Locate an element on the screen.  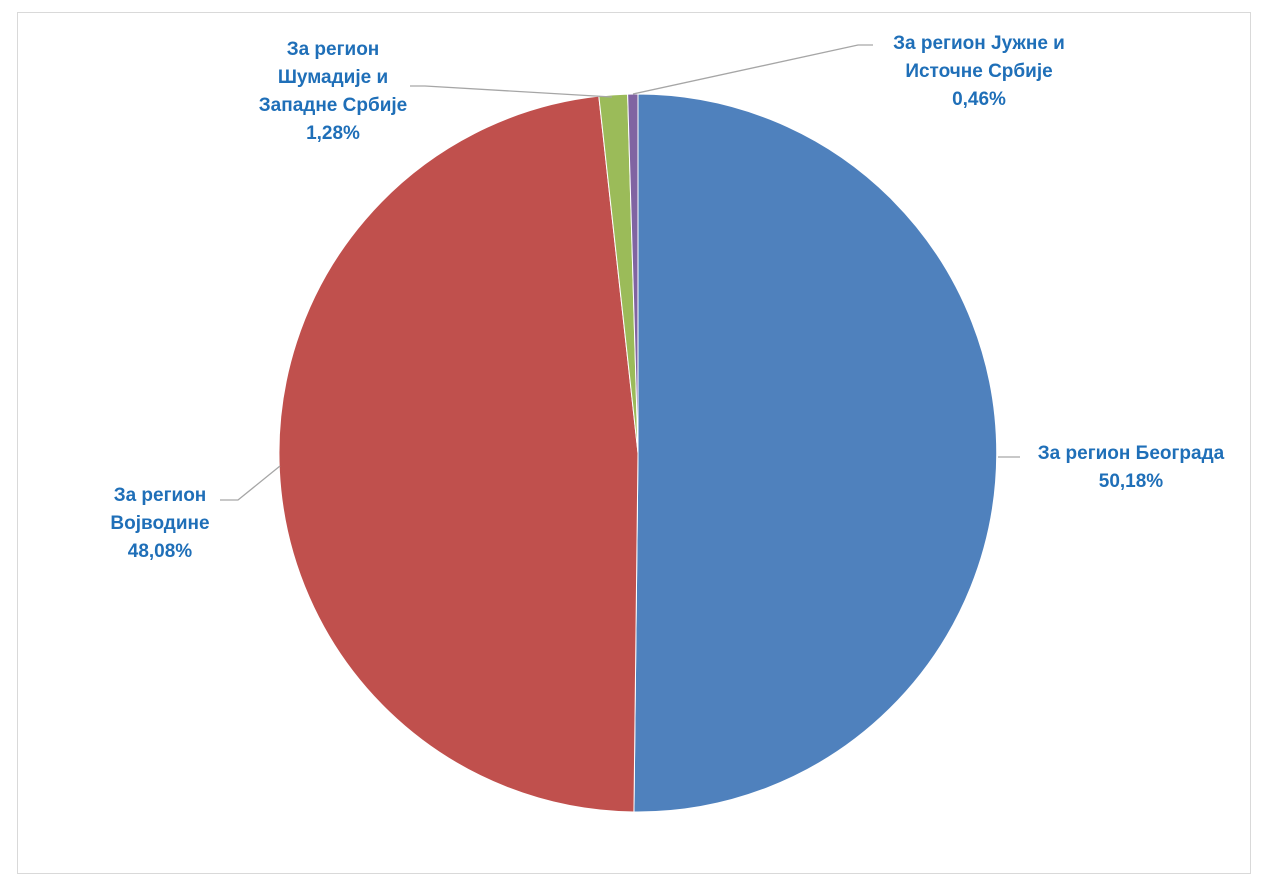
data-label-category: За регион Београда is located at coordinates (1131, 453).